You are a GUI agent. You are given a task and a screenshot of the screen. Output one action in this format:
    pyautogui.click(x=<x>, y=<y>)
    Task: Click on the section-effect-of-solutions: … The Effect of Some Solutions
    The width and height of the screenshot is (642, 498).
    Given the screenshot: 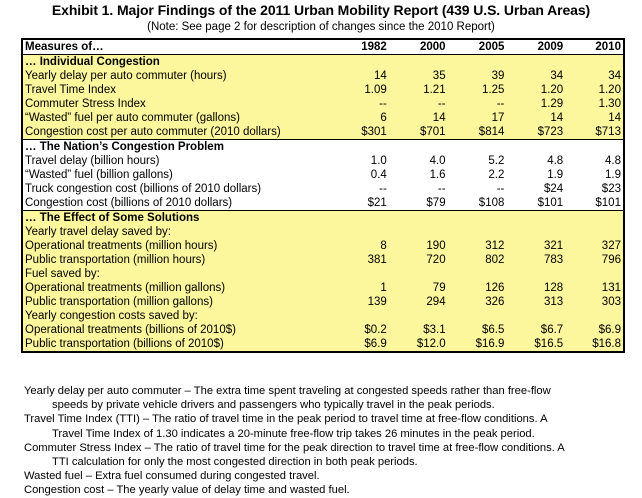 What is the action you would take?
    pyautogui.click(x=323, y=217)
    